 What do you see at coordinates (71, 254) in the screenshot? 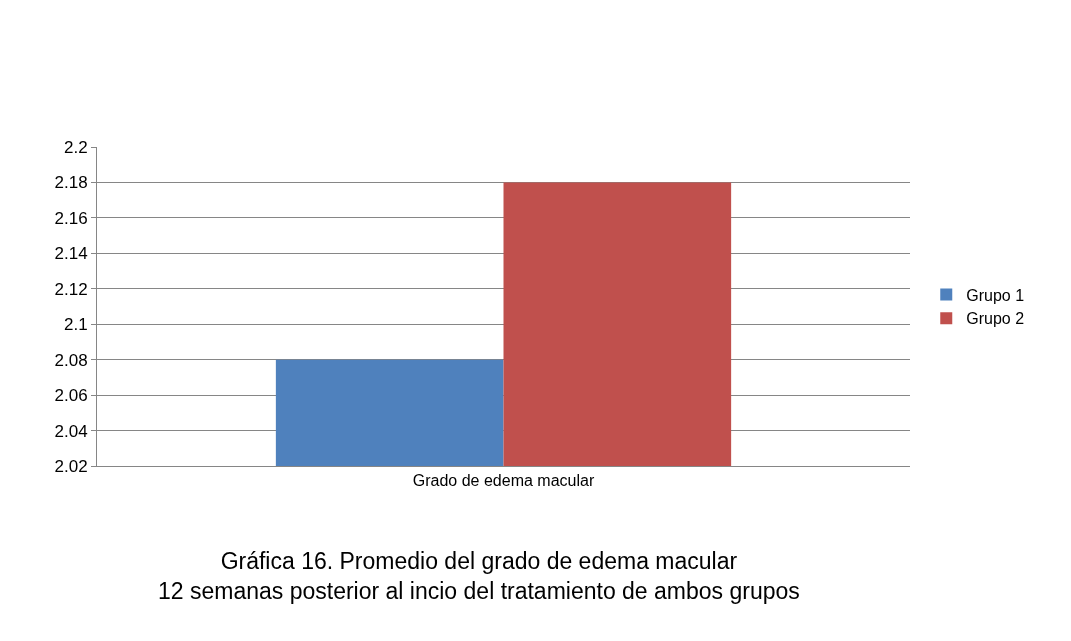
I see `y-tick-label: 2.14` at bounding box center [71, 254].